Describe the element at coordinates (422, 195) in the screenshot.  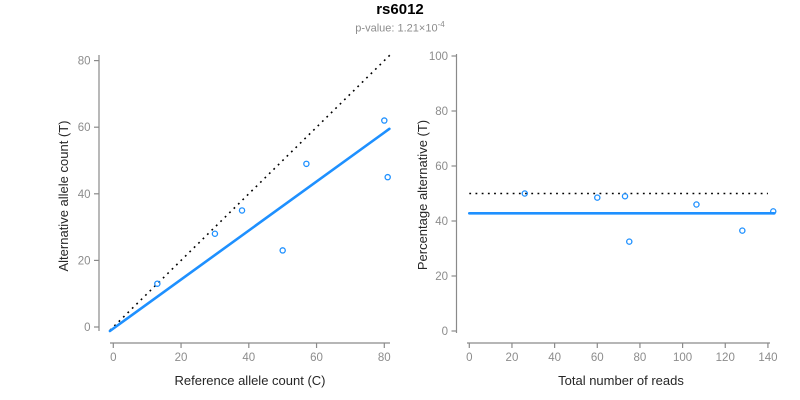
I see `y-axis-title: Percentage alternative (T)` at that location.